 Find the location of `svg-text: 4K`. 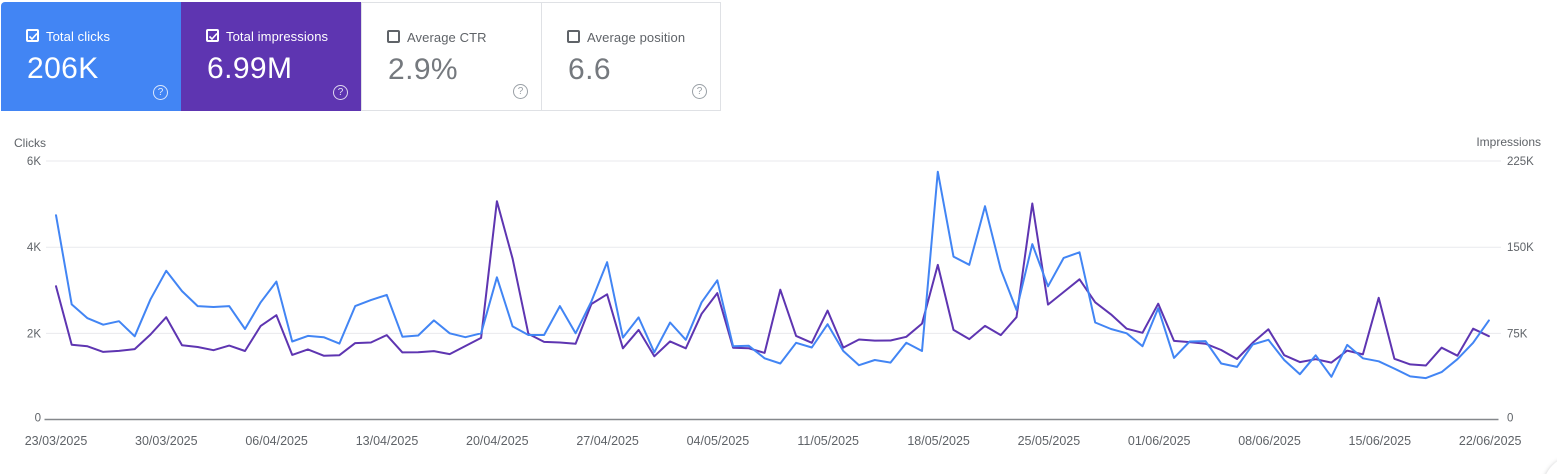

svg-text: 4K is located at coordinates (34, 248).